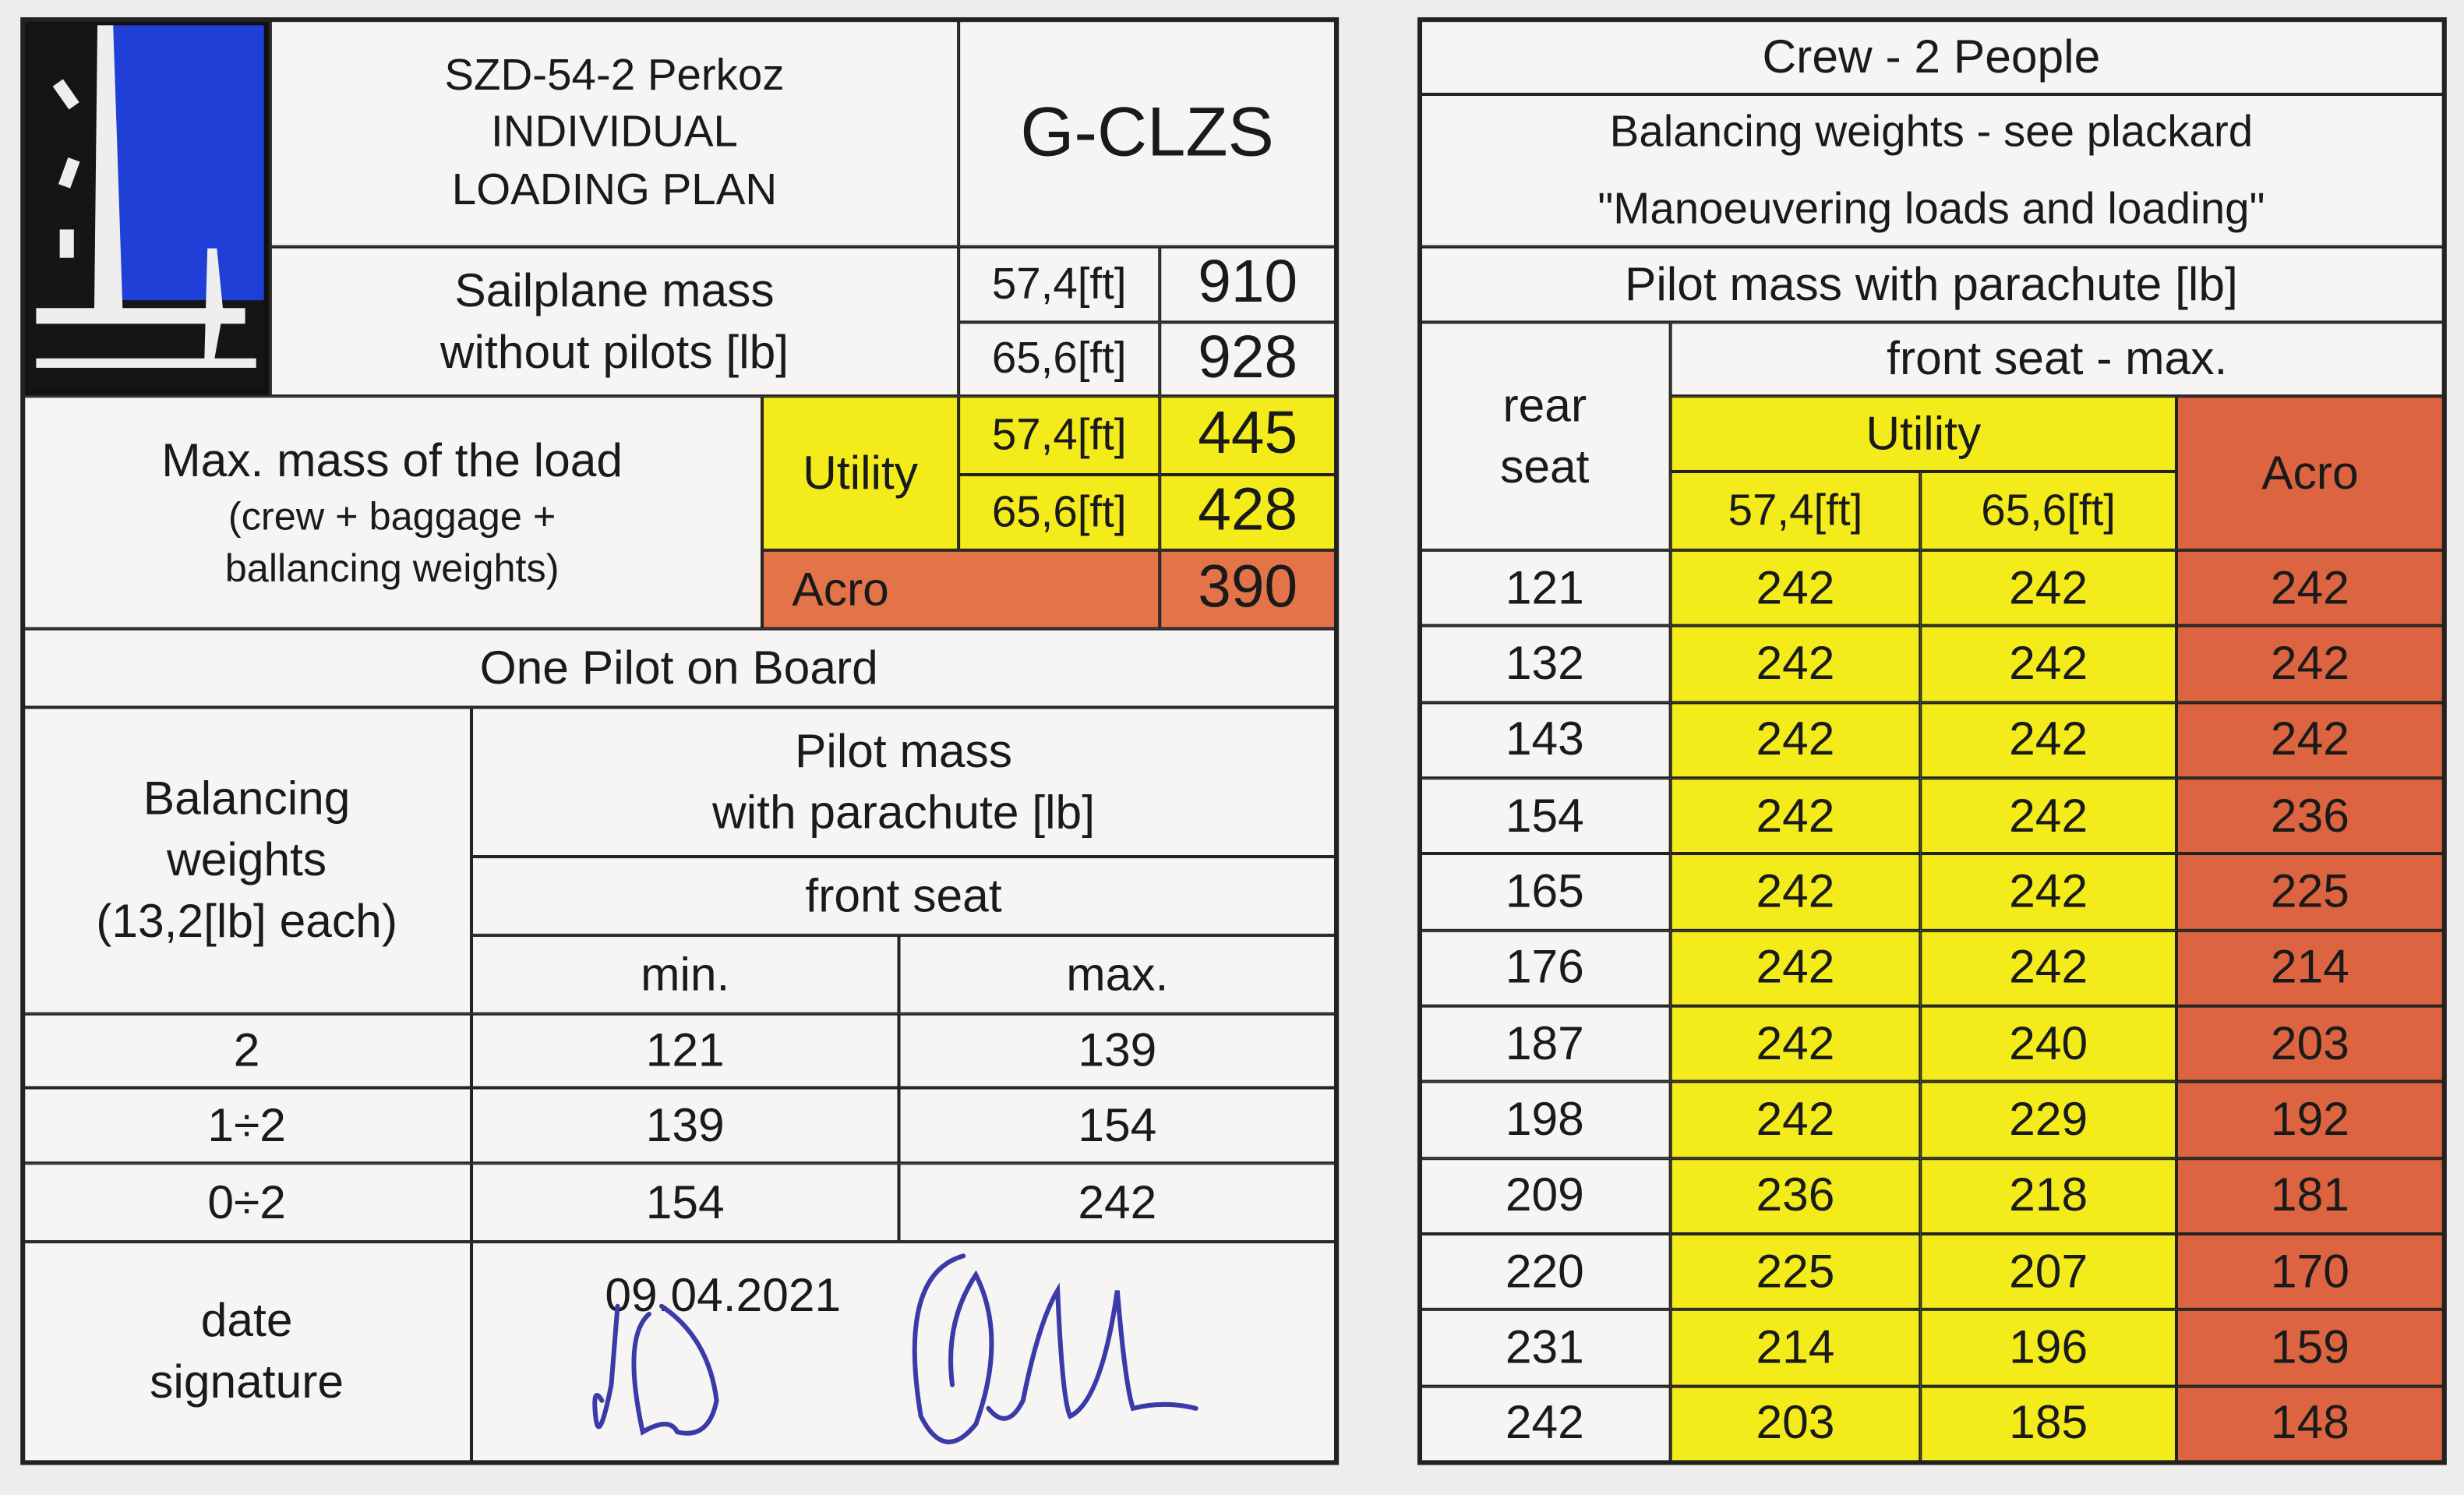 This screenshot has width=2464, height=1495. I want to click on acro-cell: 236, so click(2310, 816).